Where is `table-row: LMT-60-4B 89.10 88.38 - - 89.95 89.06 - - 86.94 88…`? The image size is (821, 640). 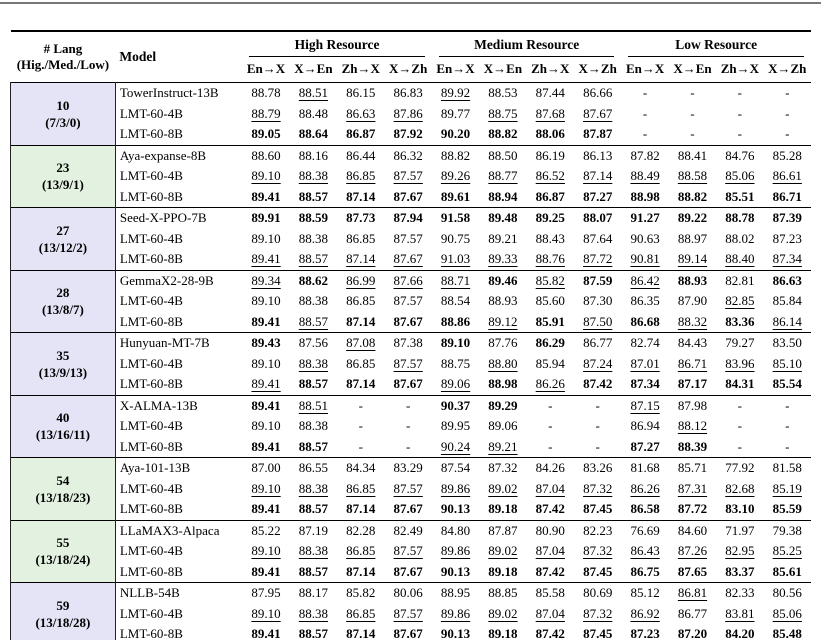 table-row: LMT-60-4B 89.10 88.38 - - 89.95 89.06 - - 86.94 88… is located at coordinates (411, 426).